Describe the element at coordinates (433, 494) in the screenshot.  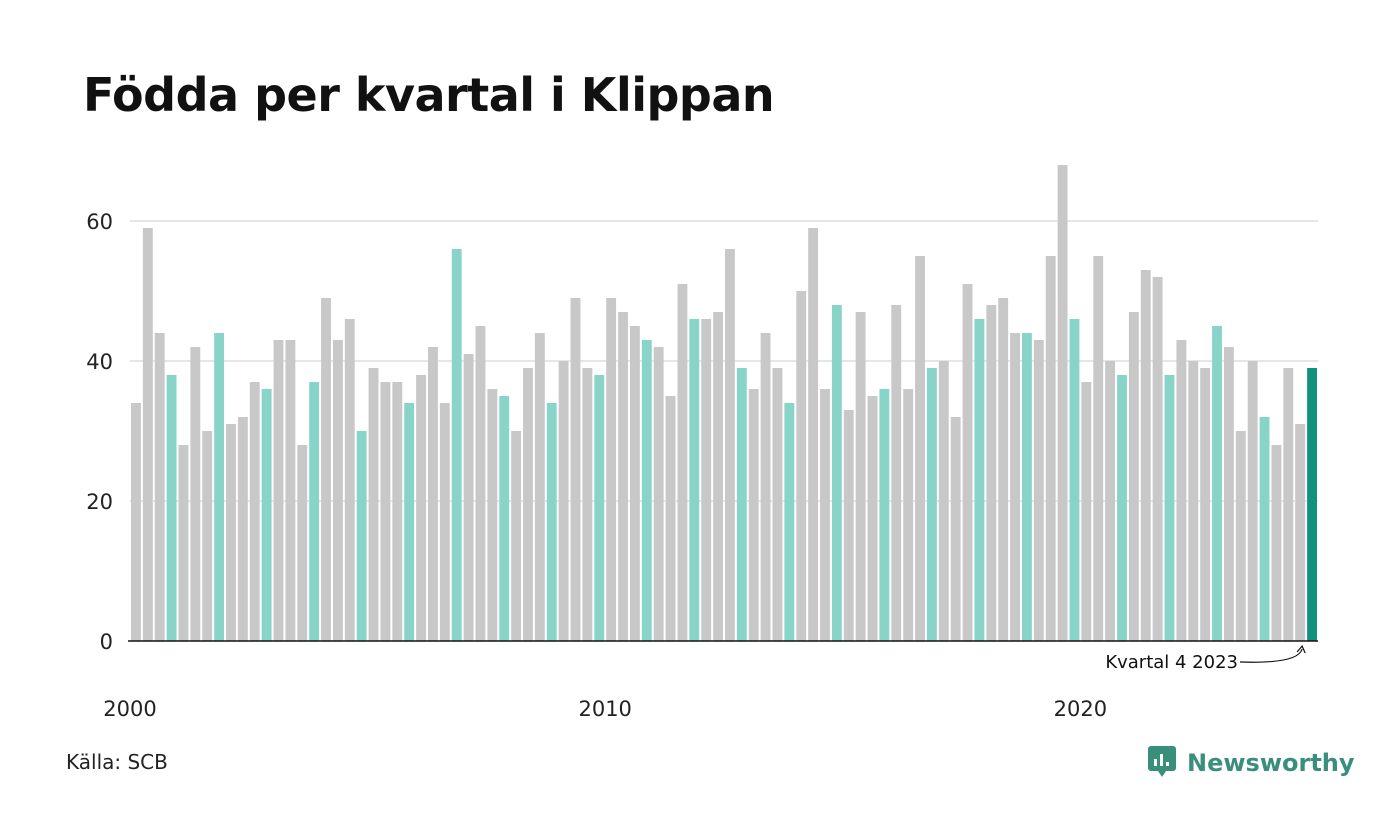
I see `bar-2006-q2` at that location.